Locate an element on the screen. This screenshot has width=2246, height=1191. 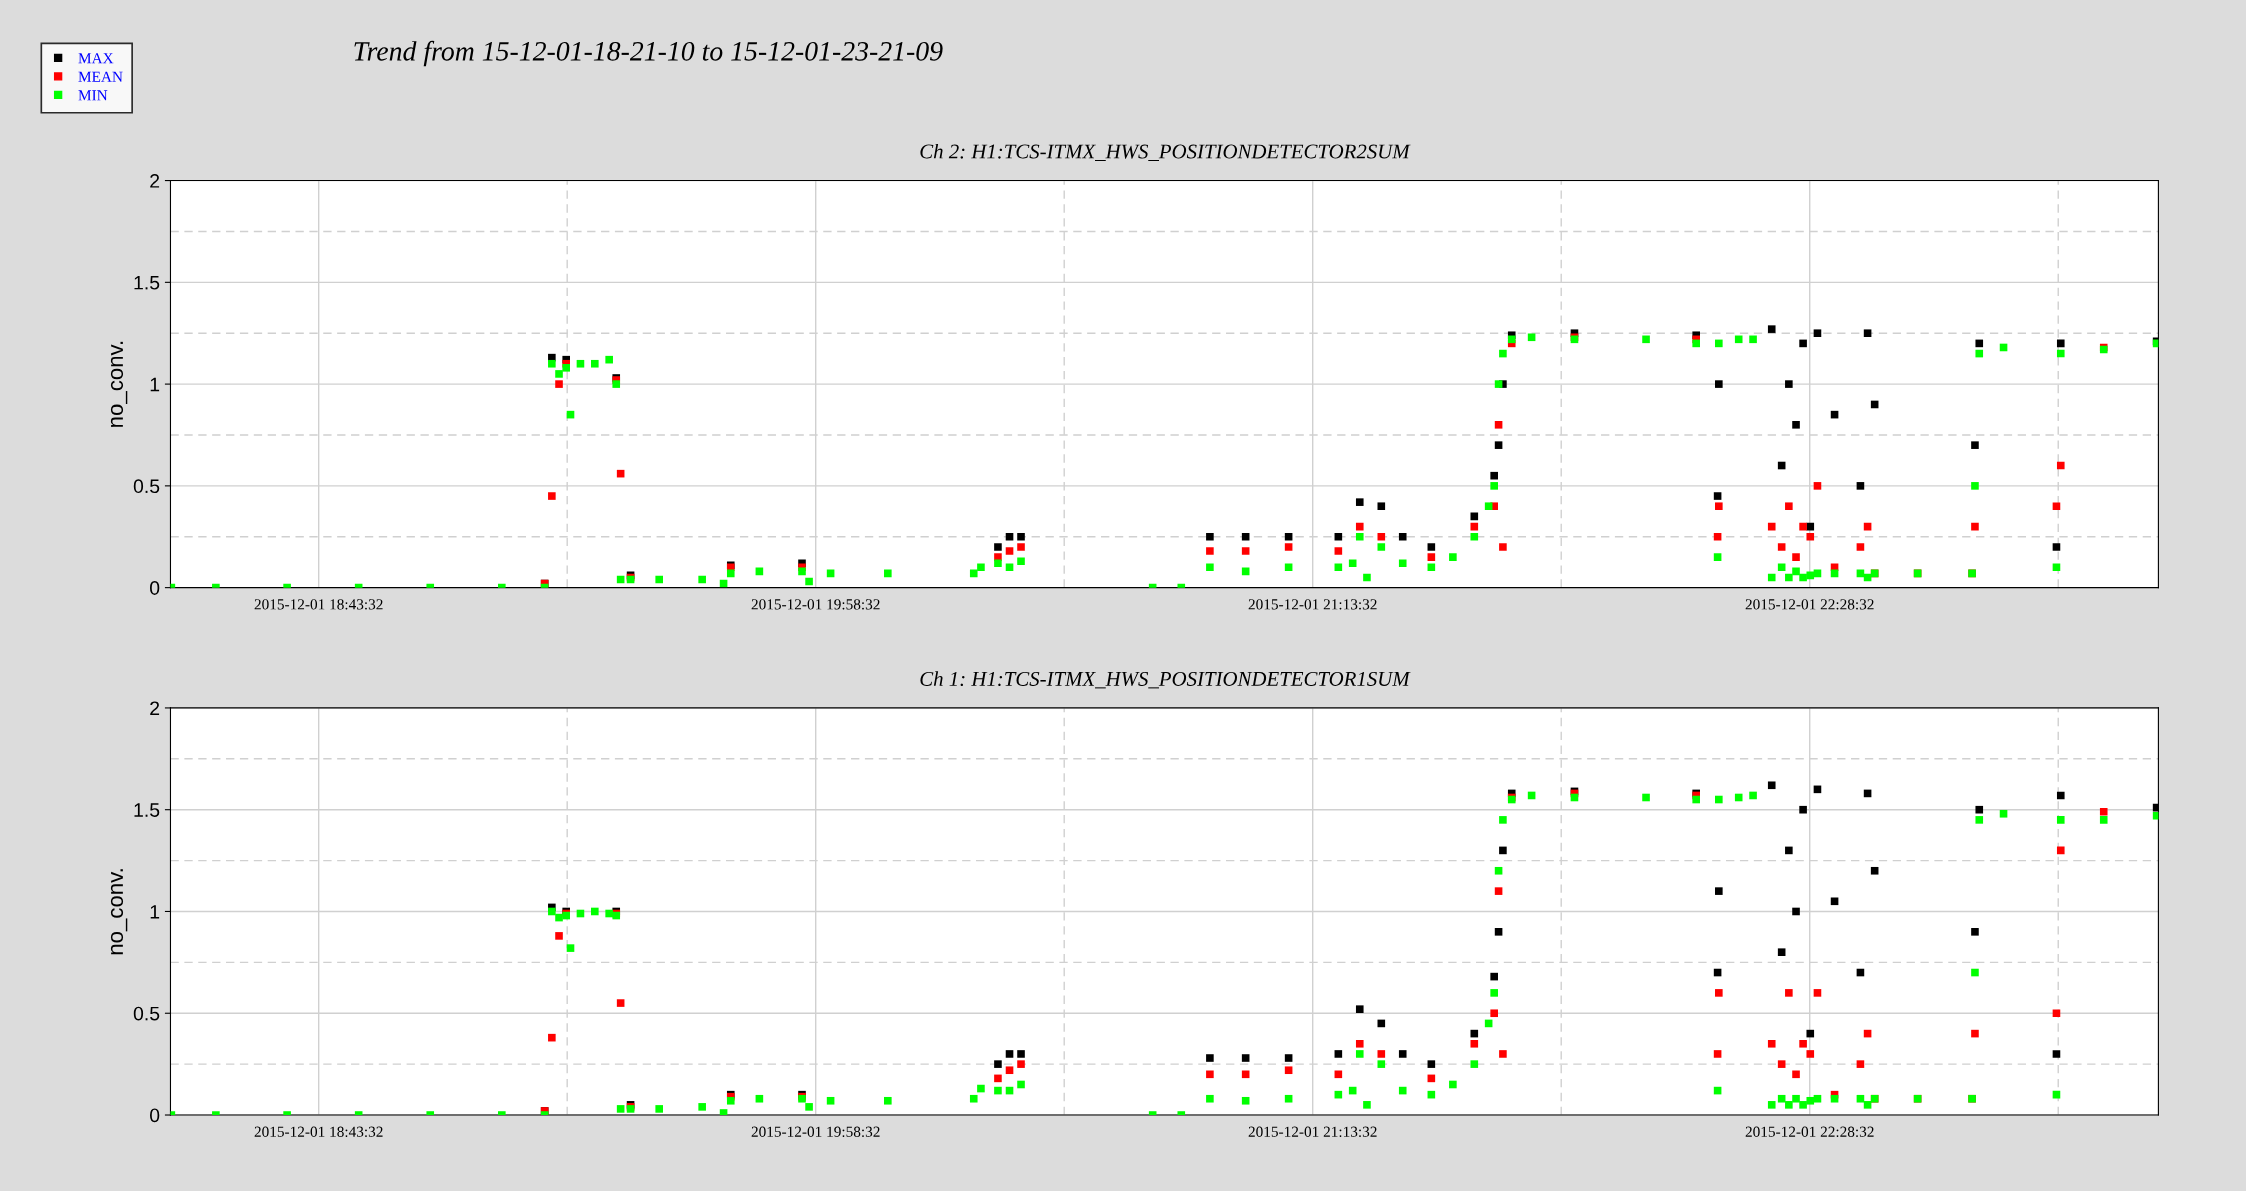
legend-label: MAX is located at coordinates (96, 58).